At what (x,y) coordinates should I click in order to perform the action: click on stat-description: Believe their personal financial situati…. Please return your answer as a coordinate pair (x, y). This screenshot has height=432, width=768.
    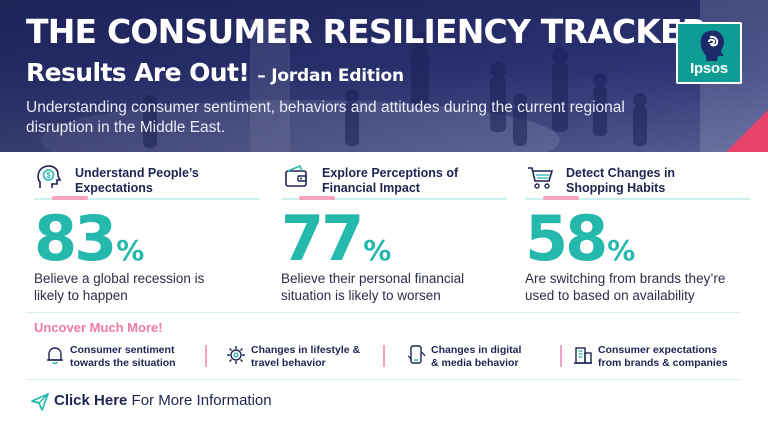
    Looking at the image, I should click on (373, 287).